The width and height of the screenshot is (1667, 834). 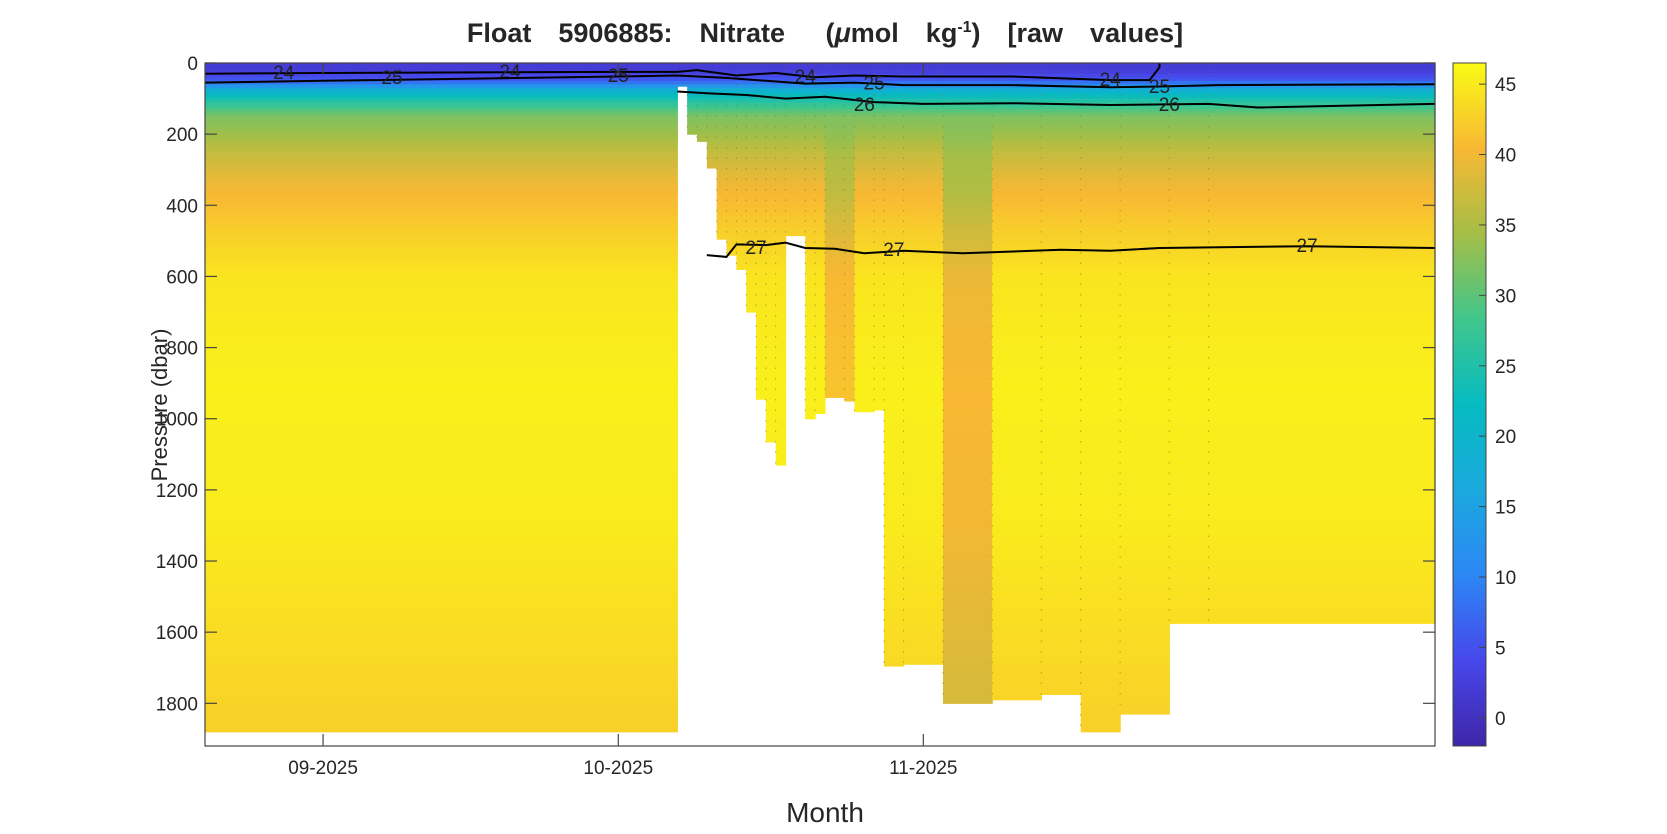 What do you see at coordinates (1505, 578) in the screenshot?
I see `colorbar-tick-label: 10` at bounding box center [1505, 578].